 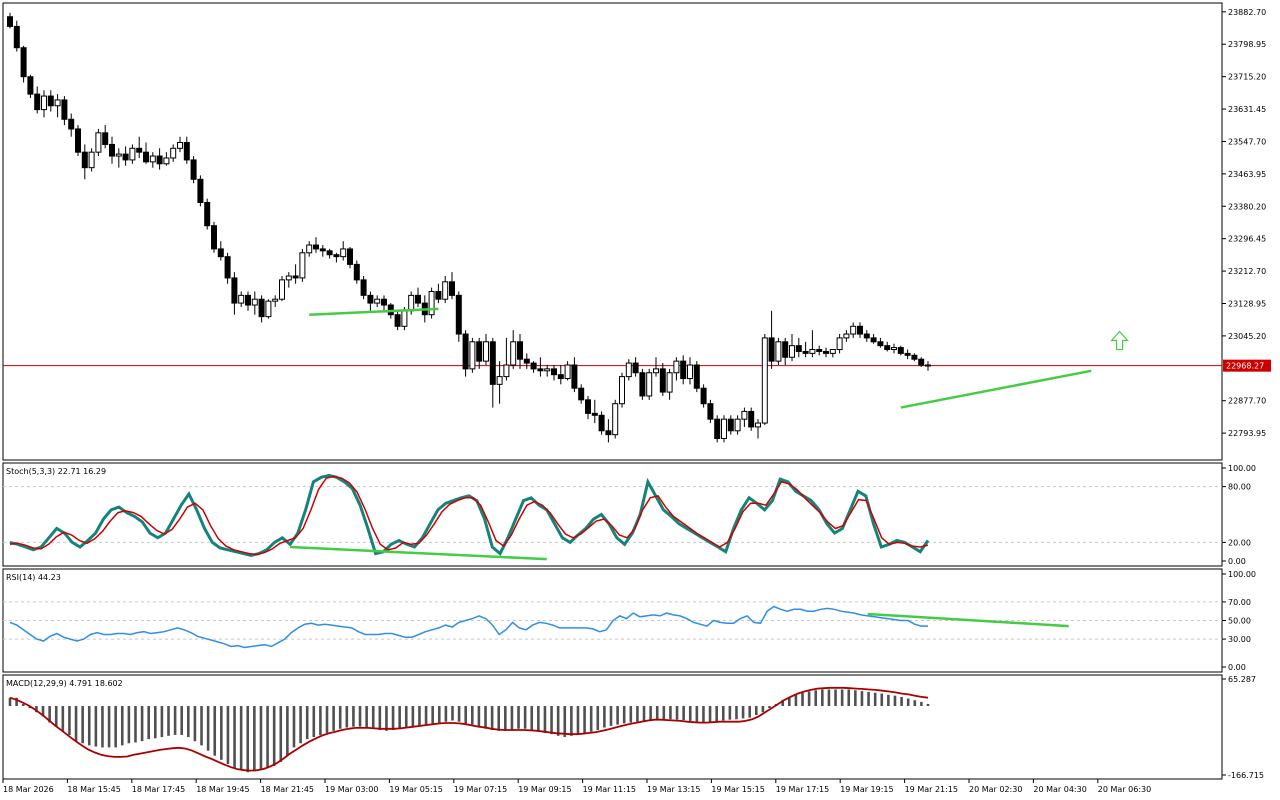 What do you see at coordinates (1247, 109) in the screenshot?
I see `price-y-tick-label: 23631.45` at bounding box center [1247, 109].